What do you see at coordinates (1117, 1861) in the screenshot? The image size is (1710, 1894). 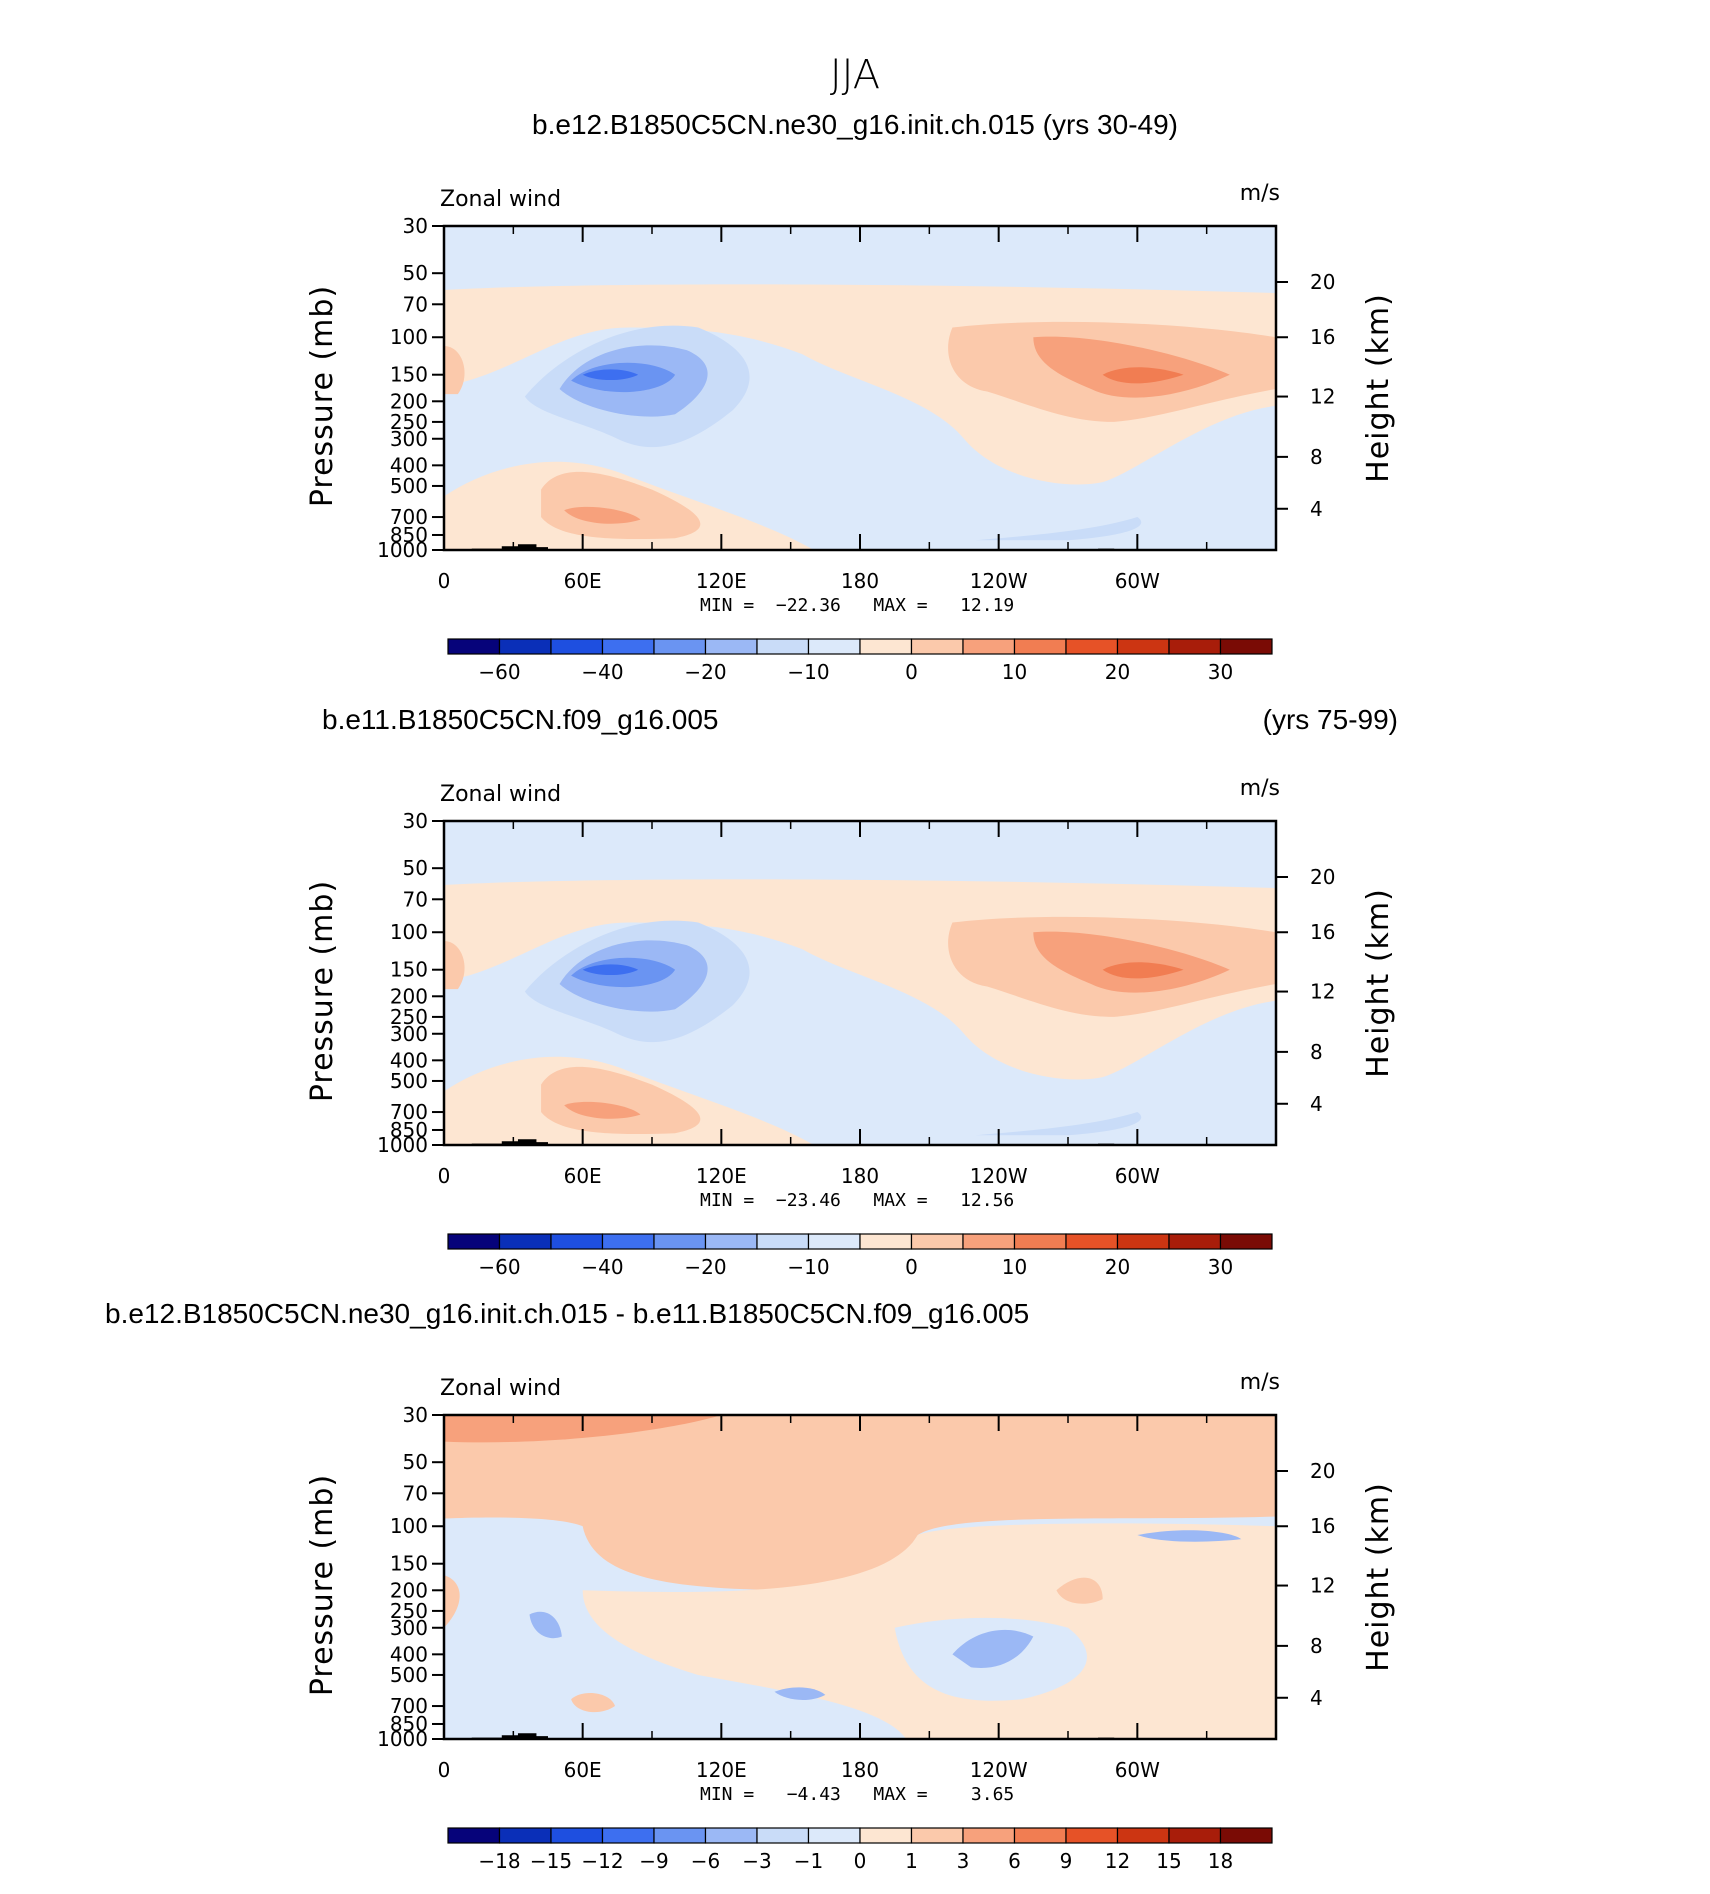 I see `colorbar-label: 12` at bounding box center [1117, 1861].